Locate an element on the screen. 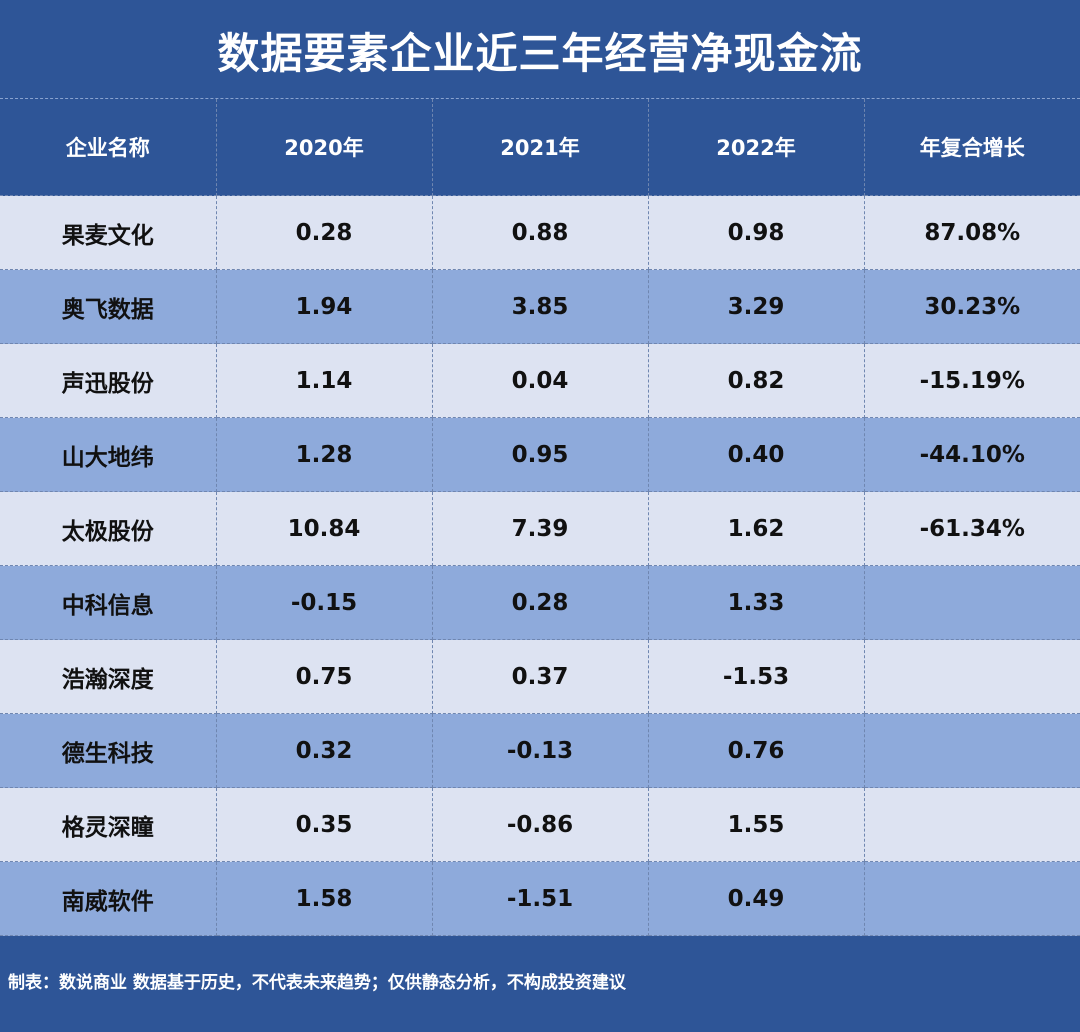 The width and height of the screenshot is (1080, 1032). value-2022-cell: 1.62 is located at coordinates (756, 528).